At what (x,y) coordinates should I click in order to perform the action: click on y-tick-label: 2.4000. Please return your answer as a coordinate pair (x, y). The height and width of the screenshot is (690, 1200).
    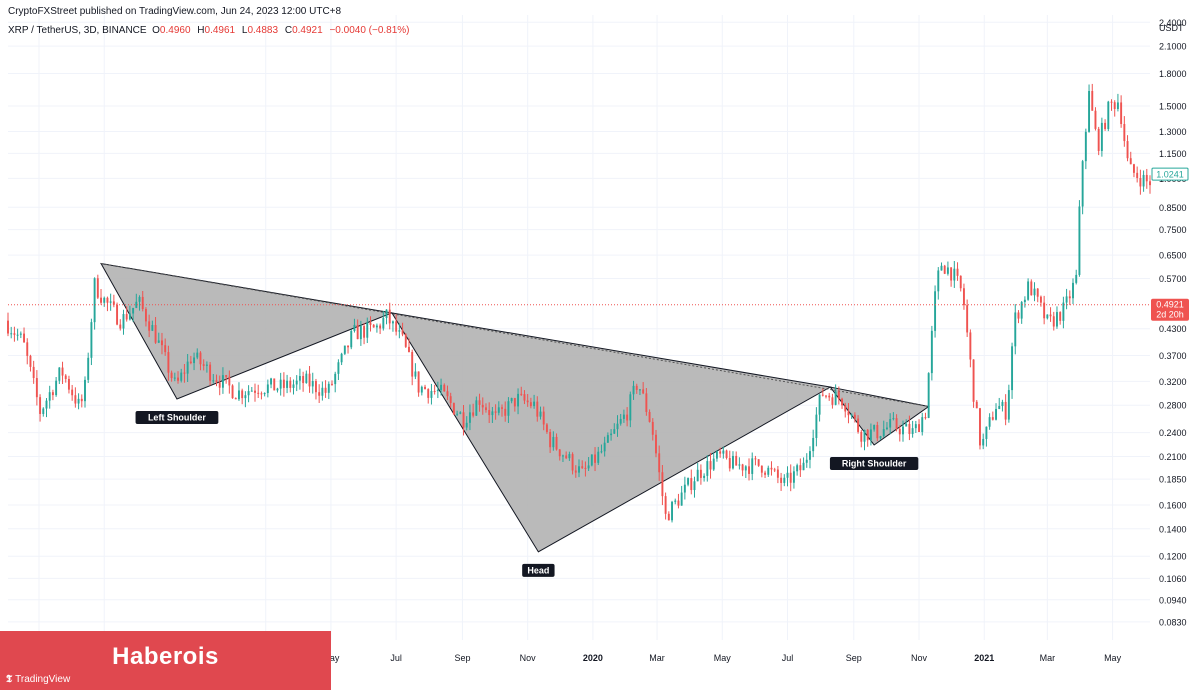
    Looking at the image, I should click on (1173, 23).